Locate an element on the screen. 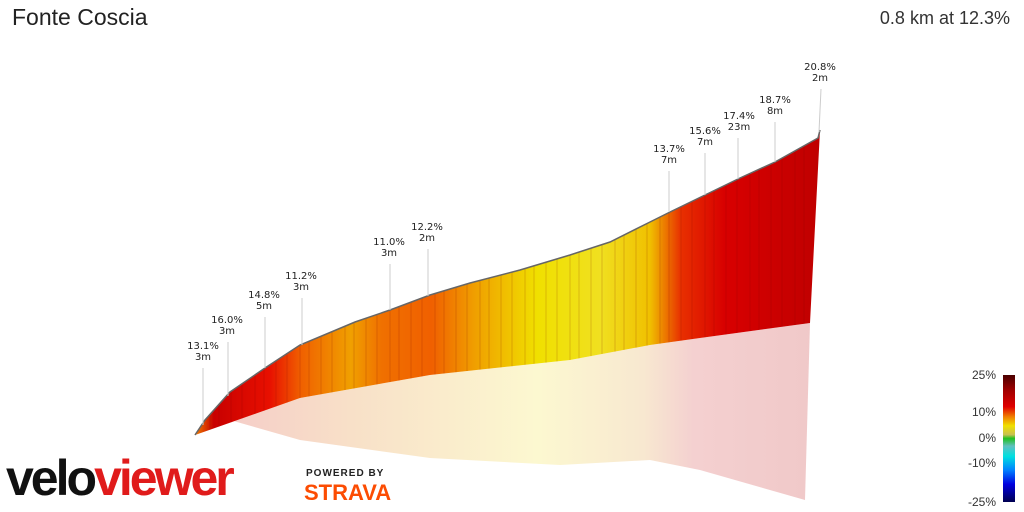  legend-tick: 10% is located at coordinates (983, 412).